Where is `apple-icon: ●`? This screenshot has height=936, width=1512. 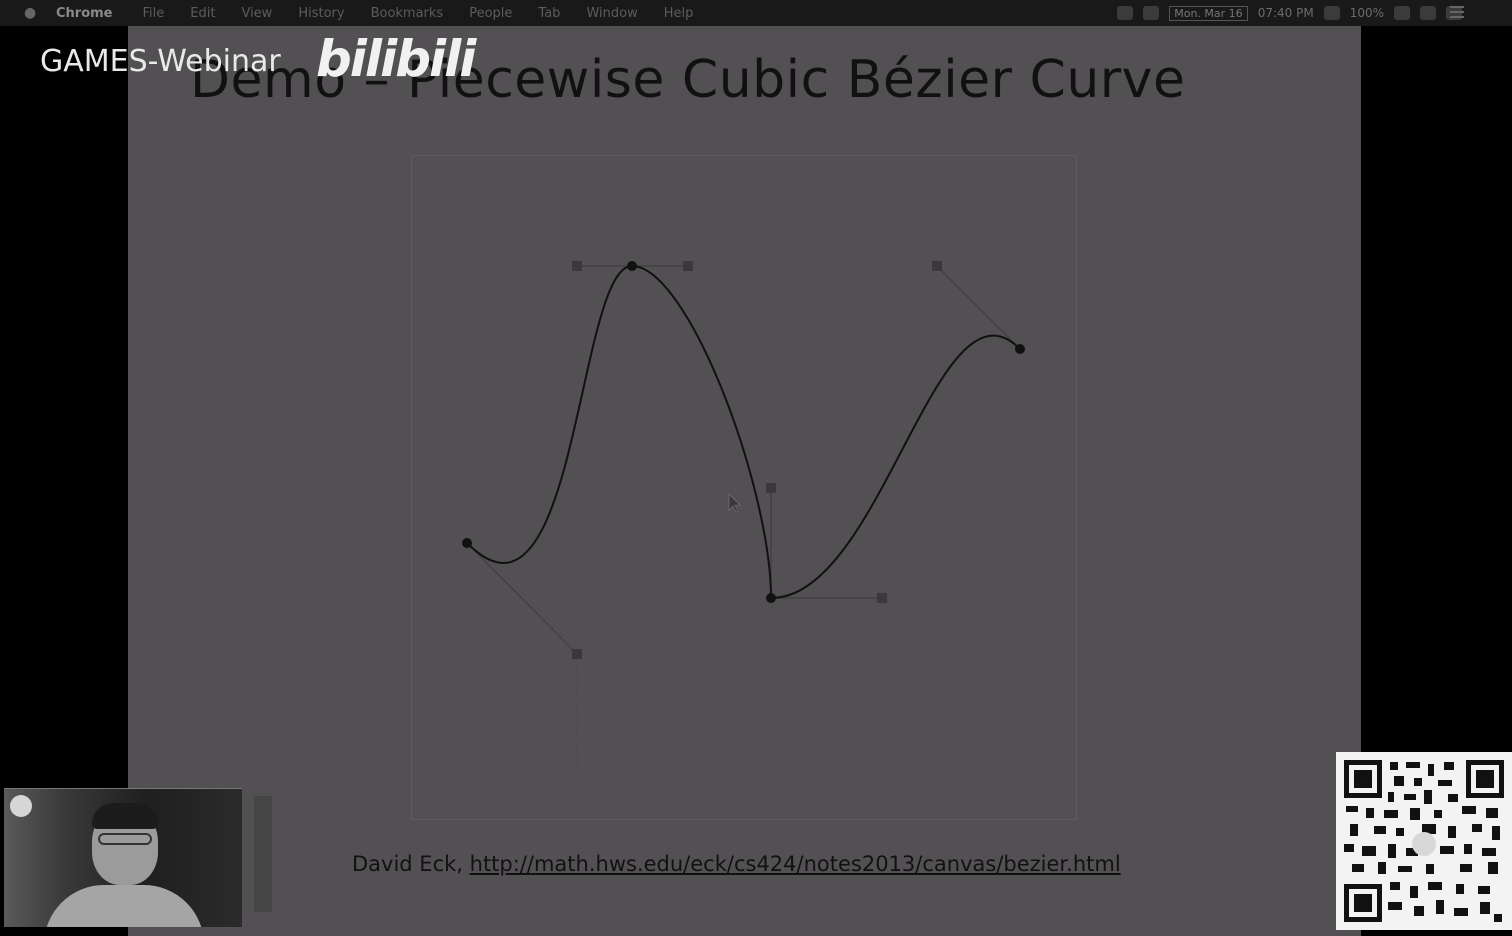
apple-icon: ● is located at coordinates (30, 13).